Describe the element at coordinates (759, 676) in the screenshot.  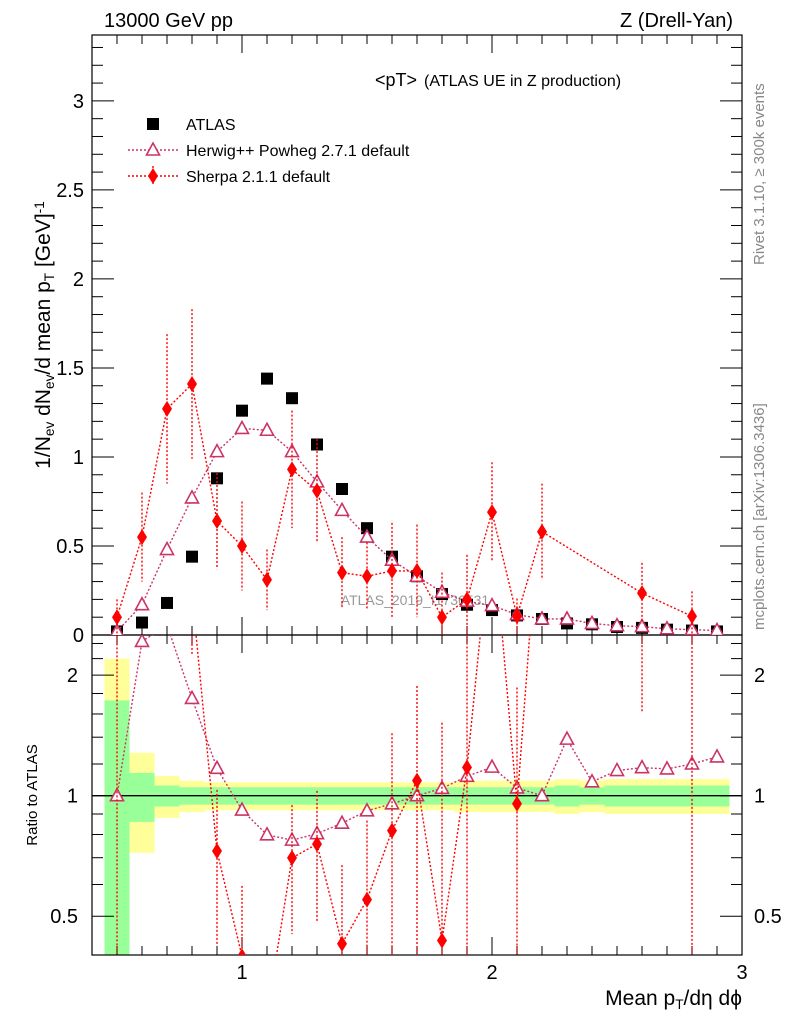
I see `ratio-tick-label-right: 2` at that location.